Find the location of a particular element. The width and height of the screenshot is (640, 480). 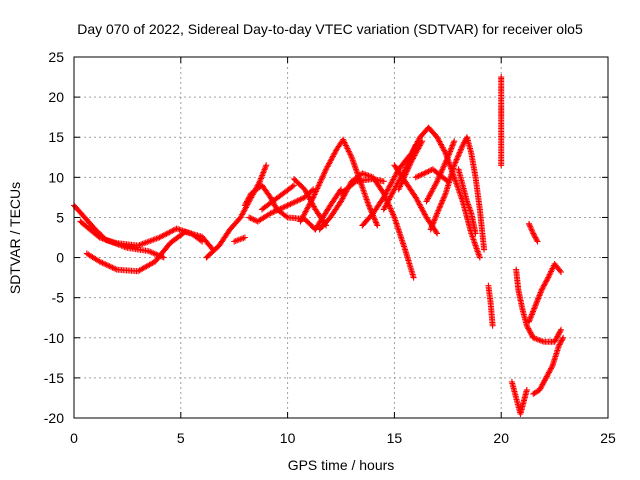

series-arc-x is located at coordinates (519, 397).